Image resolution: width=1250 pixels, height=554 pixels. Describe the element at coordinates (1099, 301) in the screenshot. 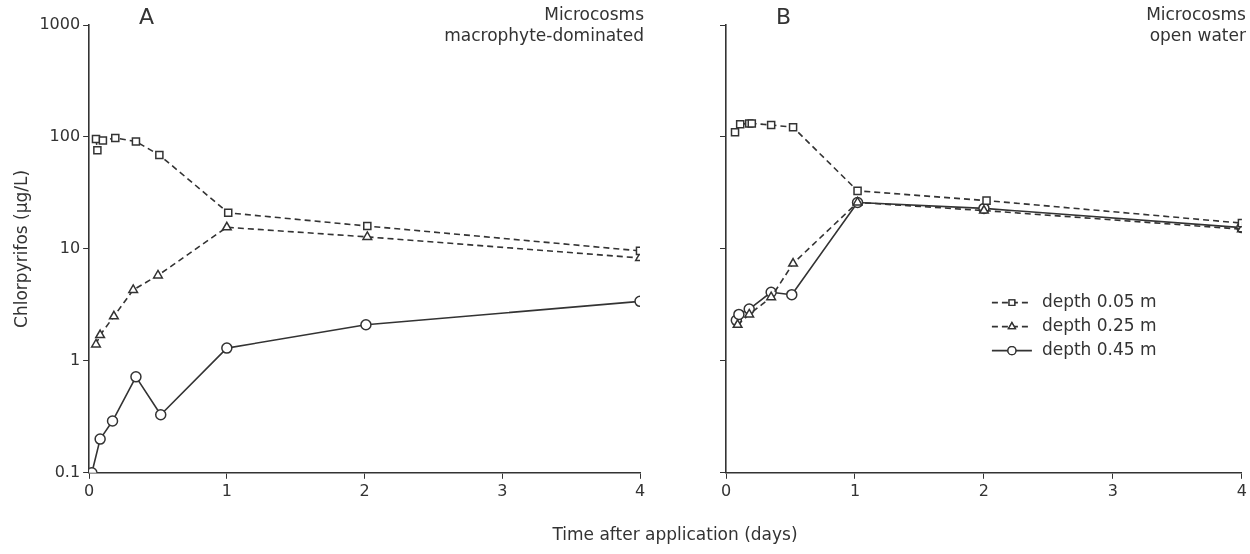

I see `legend-label: depth 0.05 m` at that location.